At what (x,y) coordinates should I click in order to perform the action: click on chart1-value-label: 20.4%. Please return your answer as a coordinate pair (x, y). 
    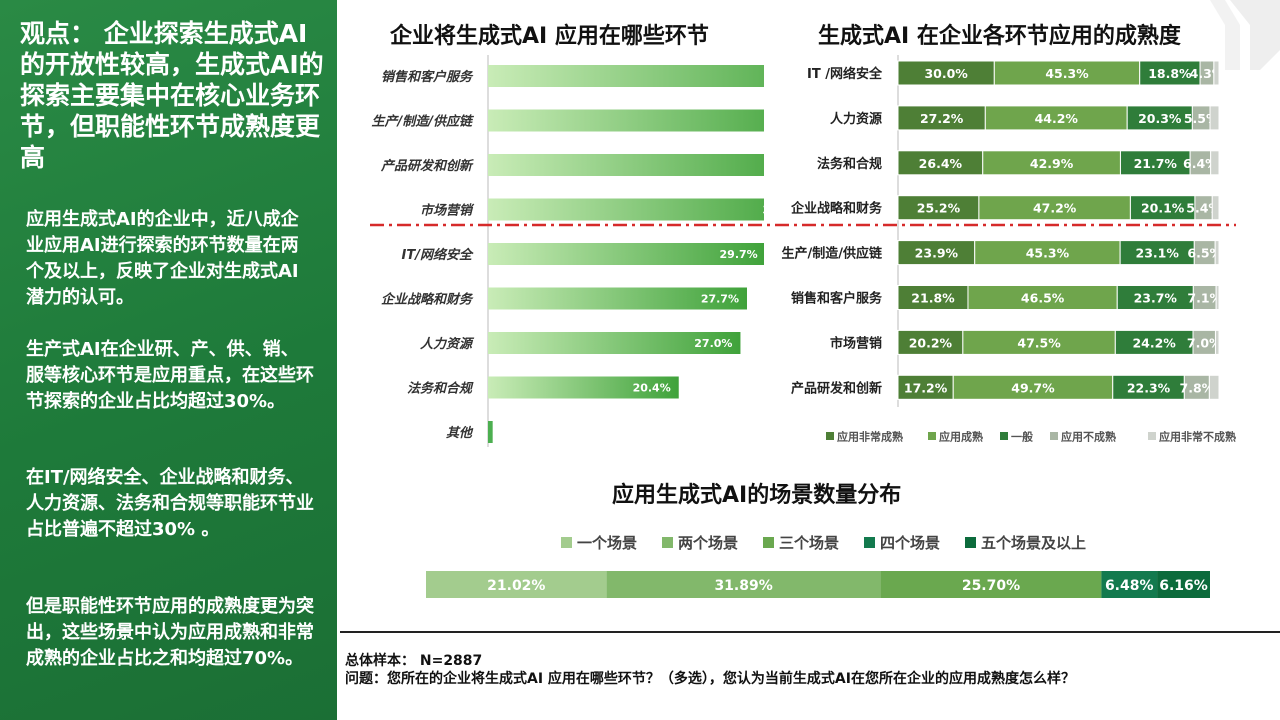
    Looking at the image, I should click on (652, 388).